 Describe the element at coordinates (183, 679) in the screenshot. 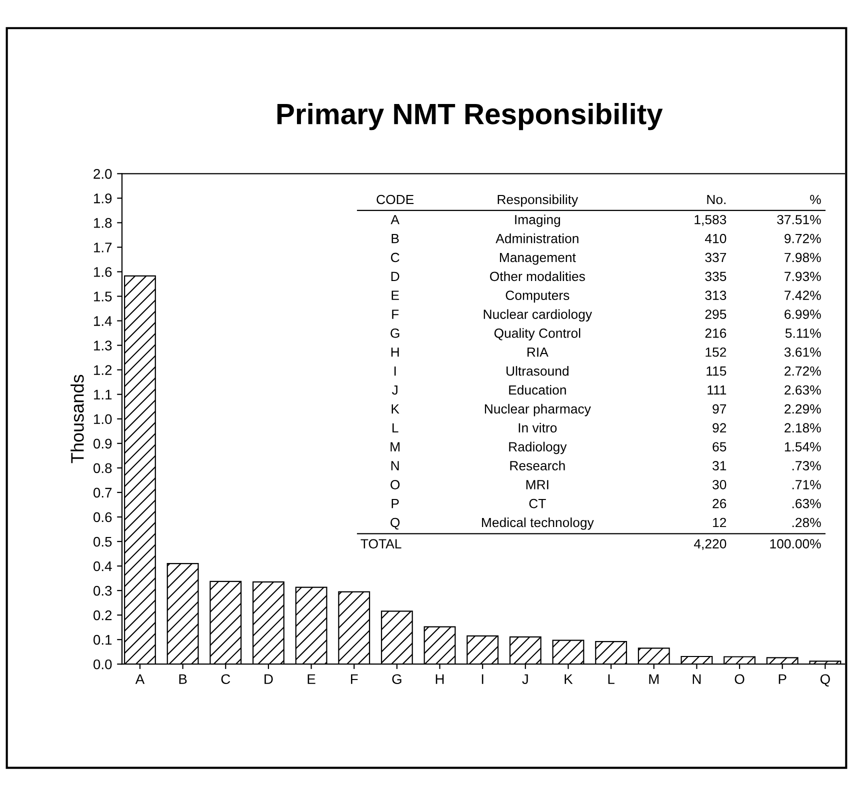

I see `x-tick-label: B` at that location.